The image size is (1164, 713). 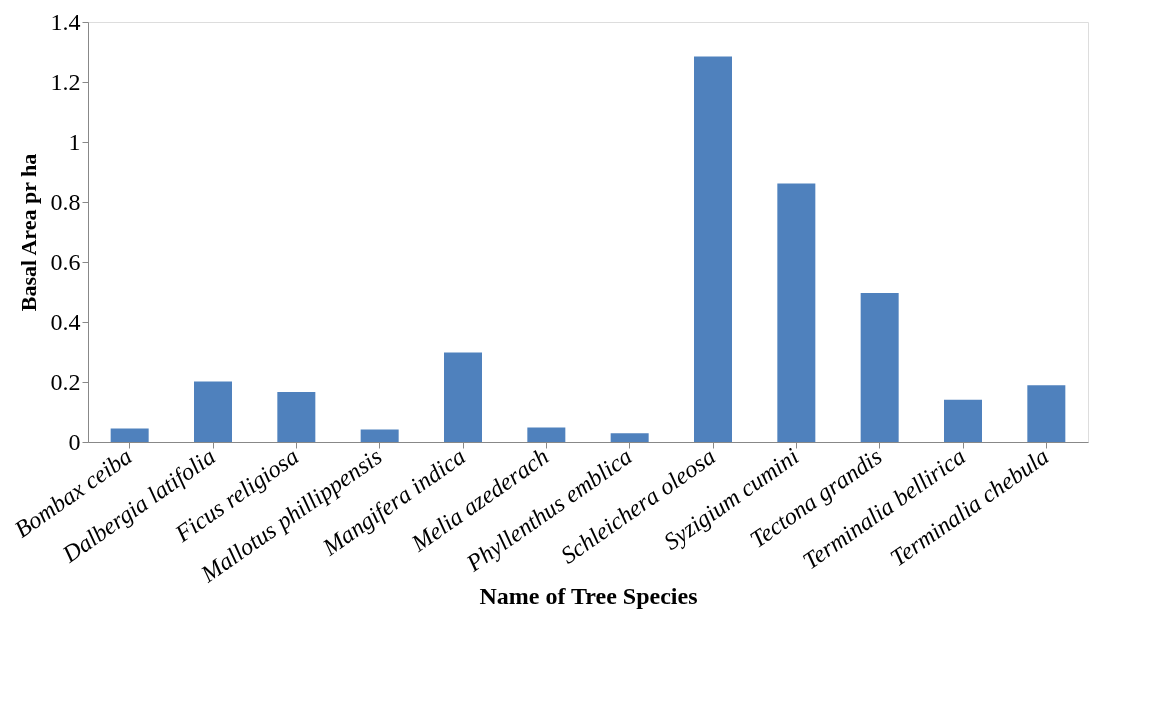 I want to click on y-tick-label: 1, so click(x=74, y=141).